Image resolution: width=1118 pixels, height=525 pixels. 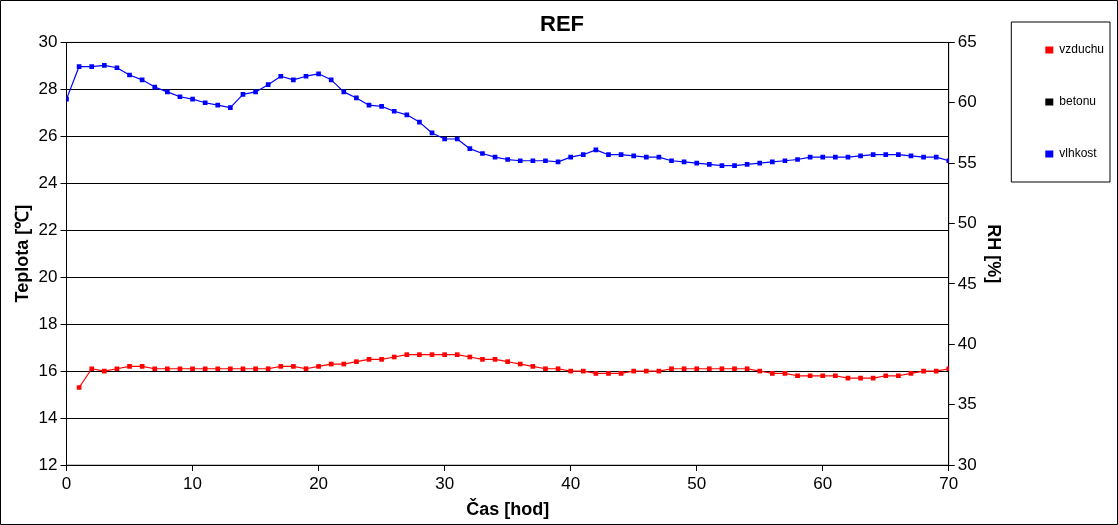 What do you see at coordinates (193, 483) in the screenshot?
I see `x-tick-label: 10` at bounding box center [193, 483].